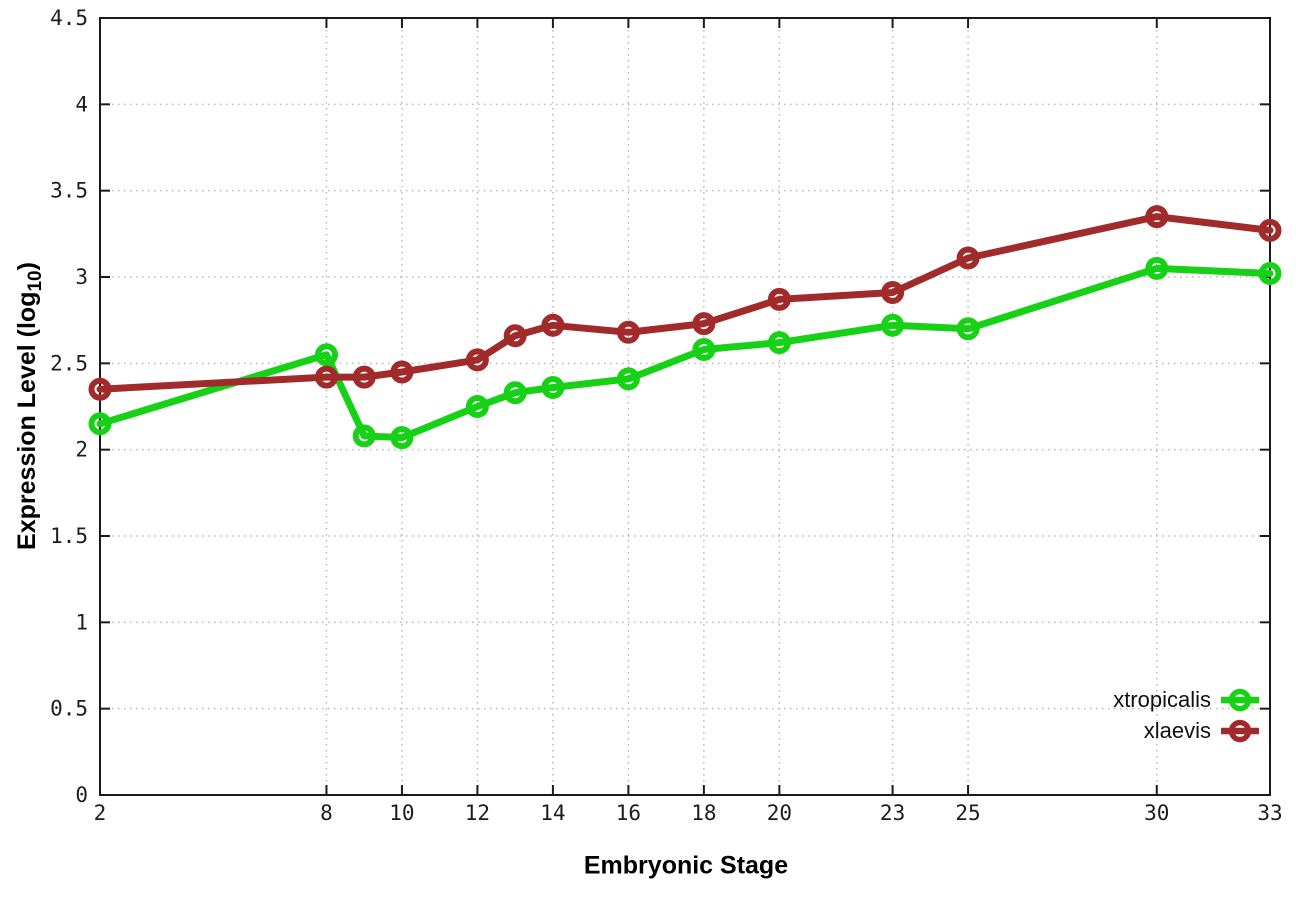  What do you see at coordinates (69, 709) in the screenshot?
I see `y-tick-label-0.5: 0.5` at bounding box center [69, 709].